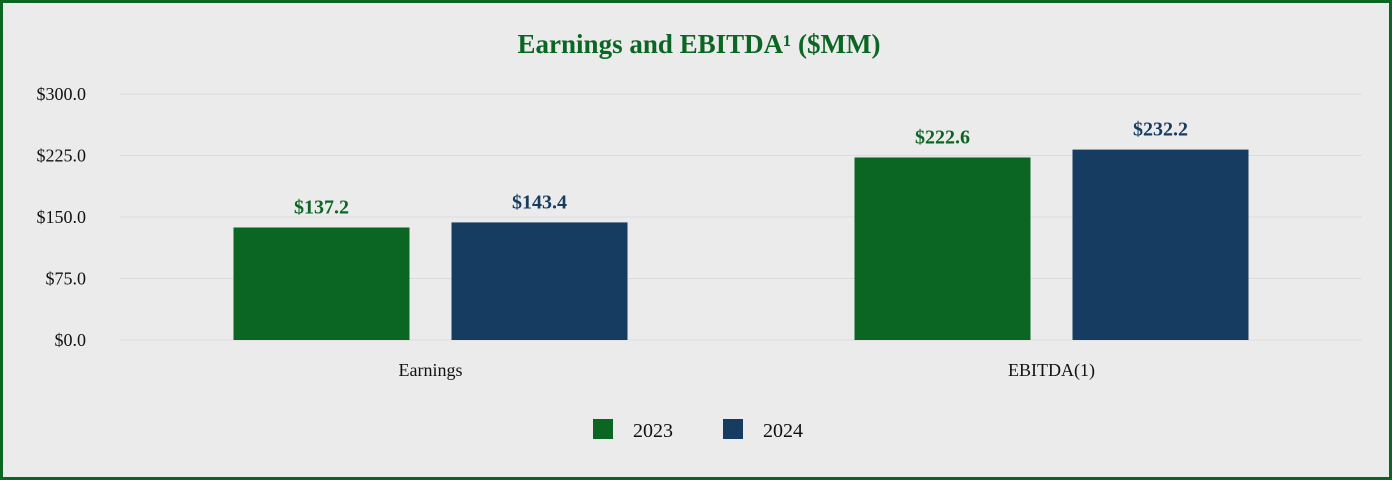 The image size is (1392, 480). I want to click on y-axis: $0.0 $75.0 $150.0 $225.0 $300.0, so click(62, 217).